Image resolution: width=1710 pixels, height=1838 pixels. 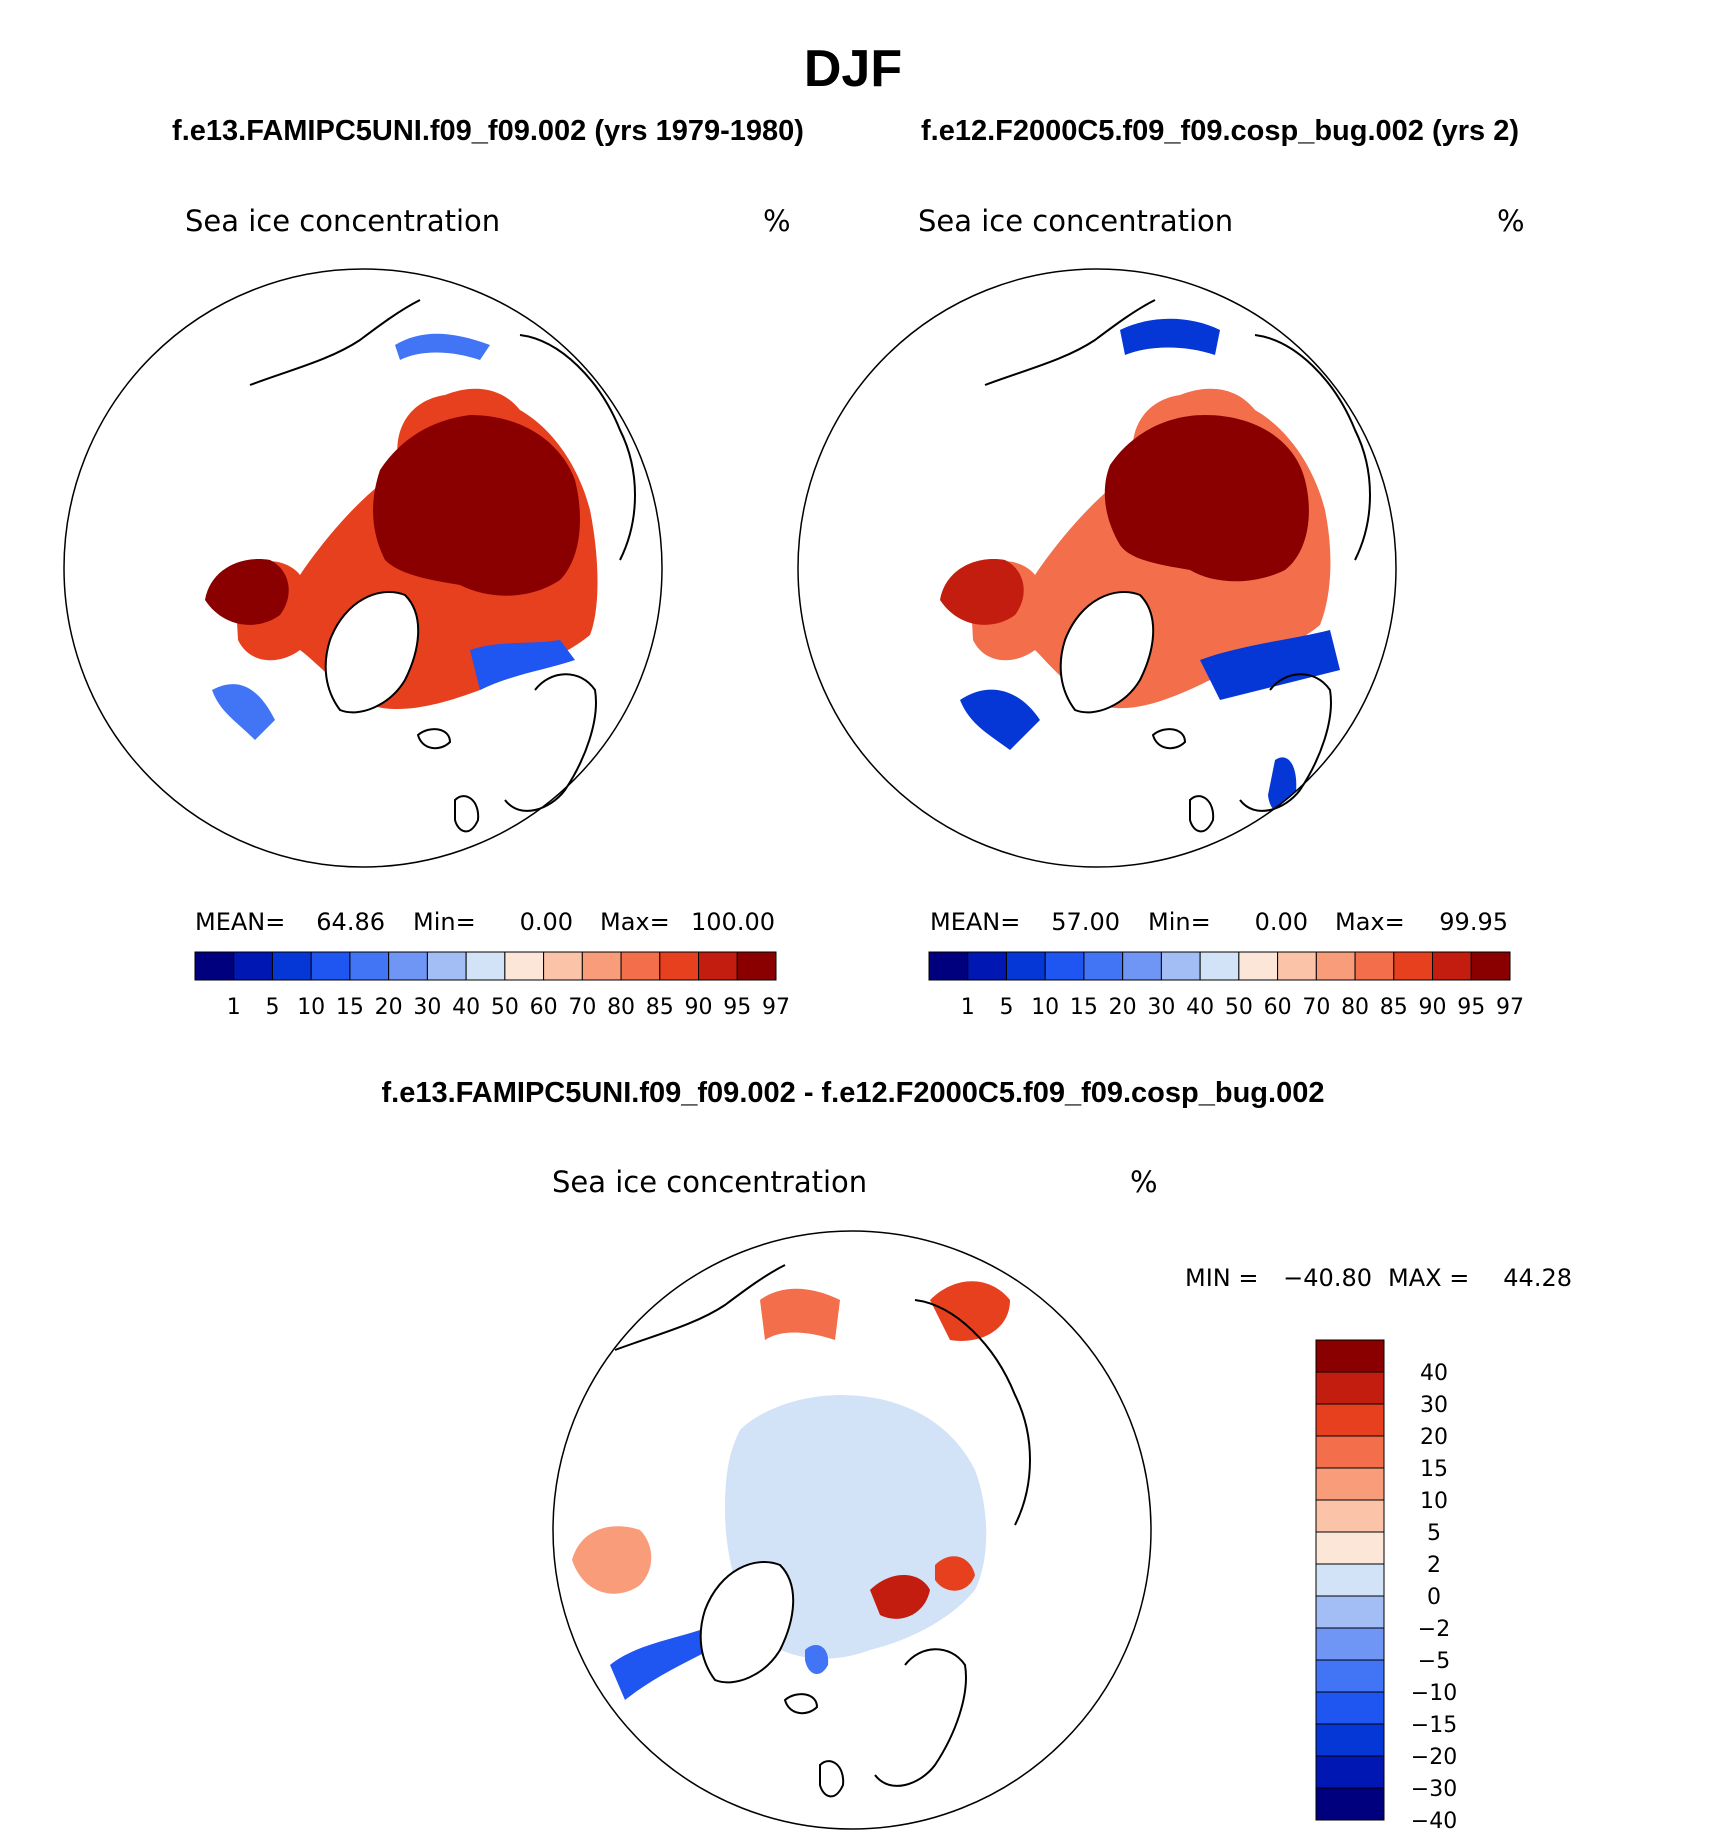 I want to click on diff-okhotsk-positive, so click(x=970, y=1311).